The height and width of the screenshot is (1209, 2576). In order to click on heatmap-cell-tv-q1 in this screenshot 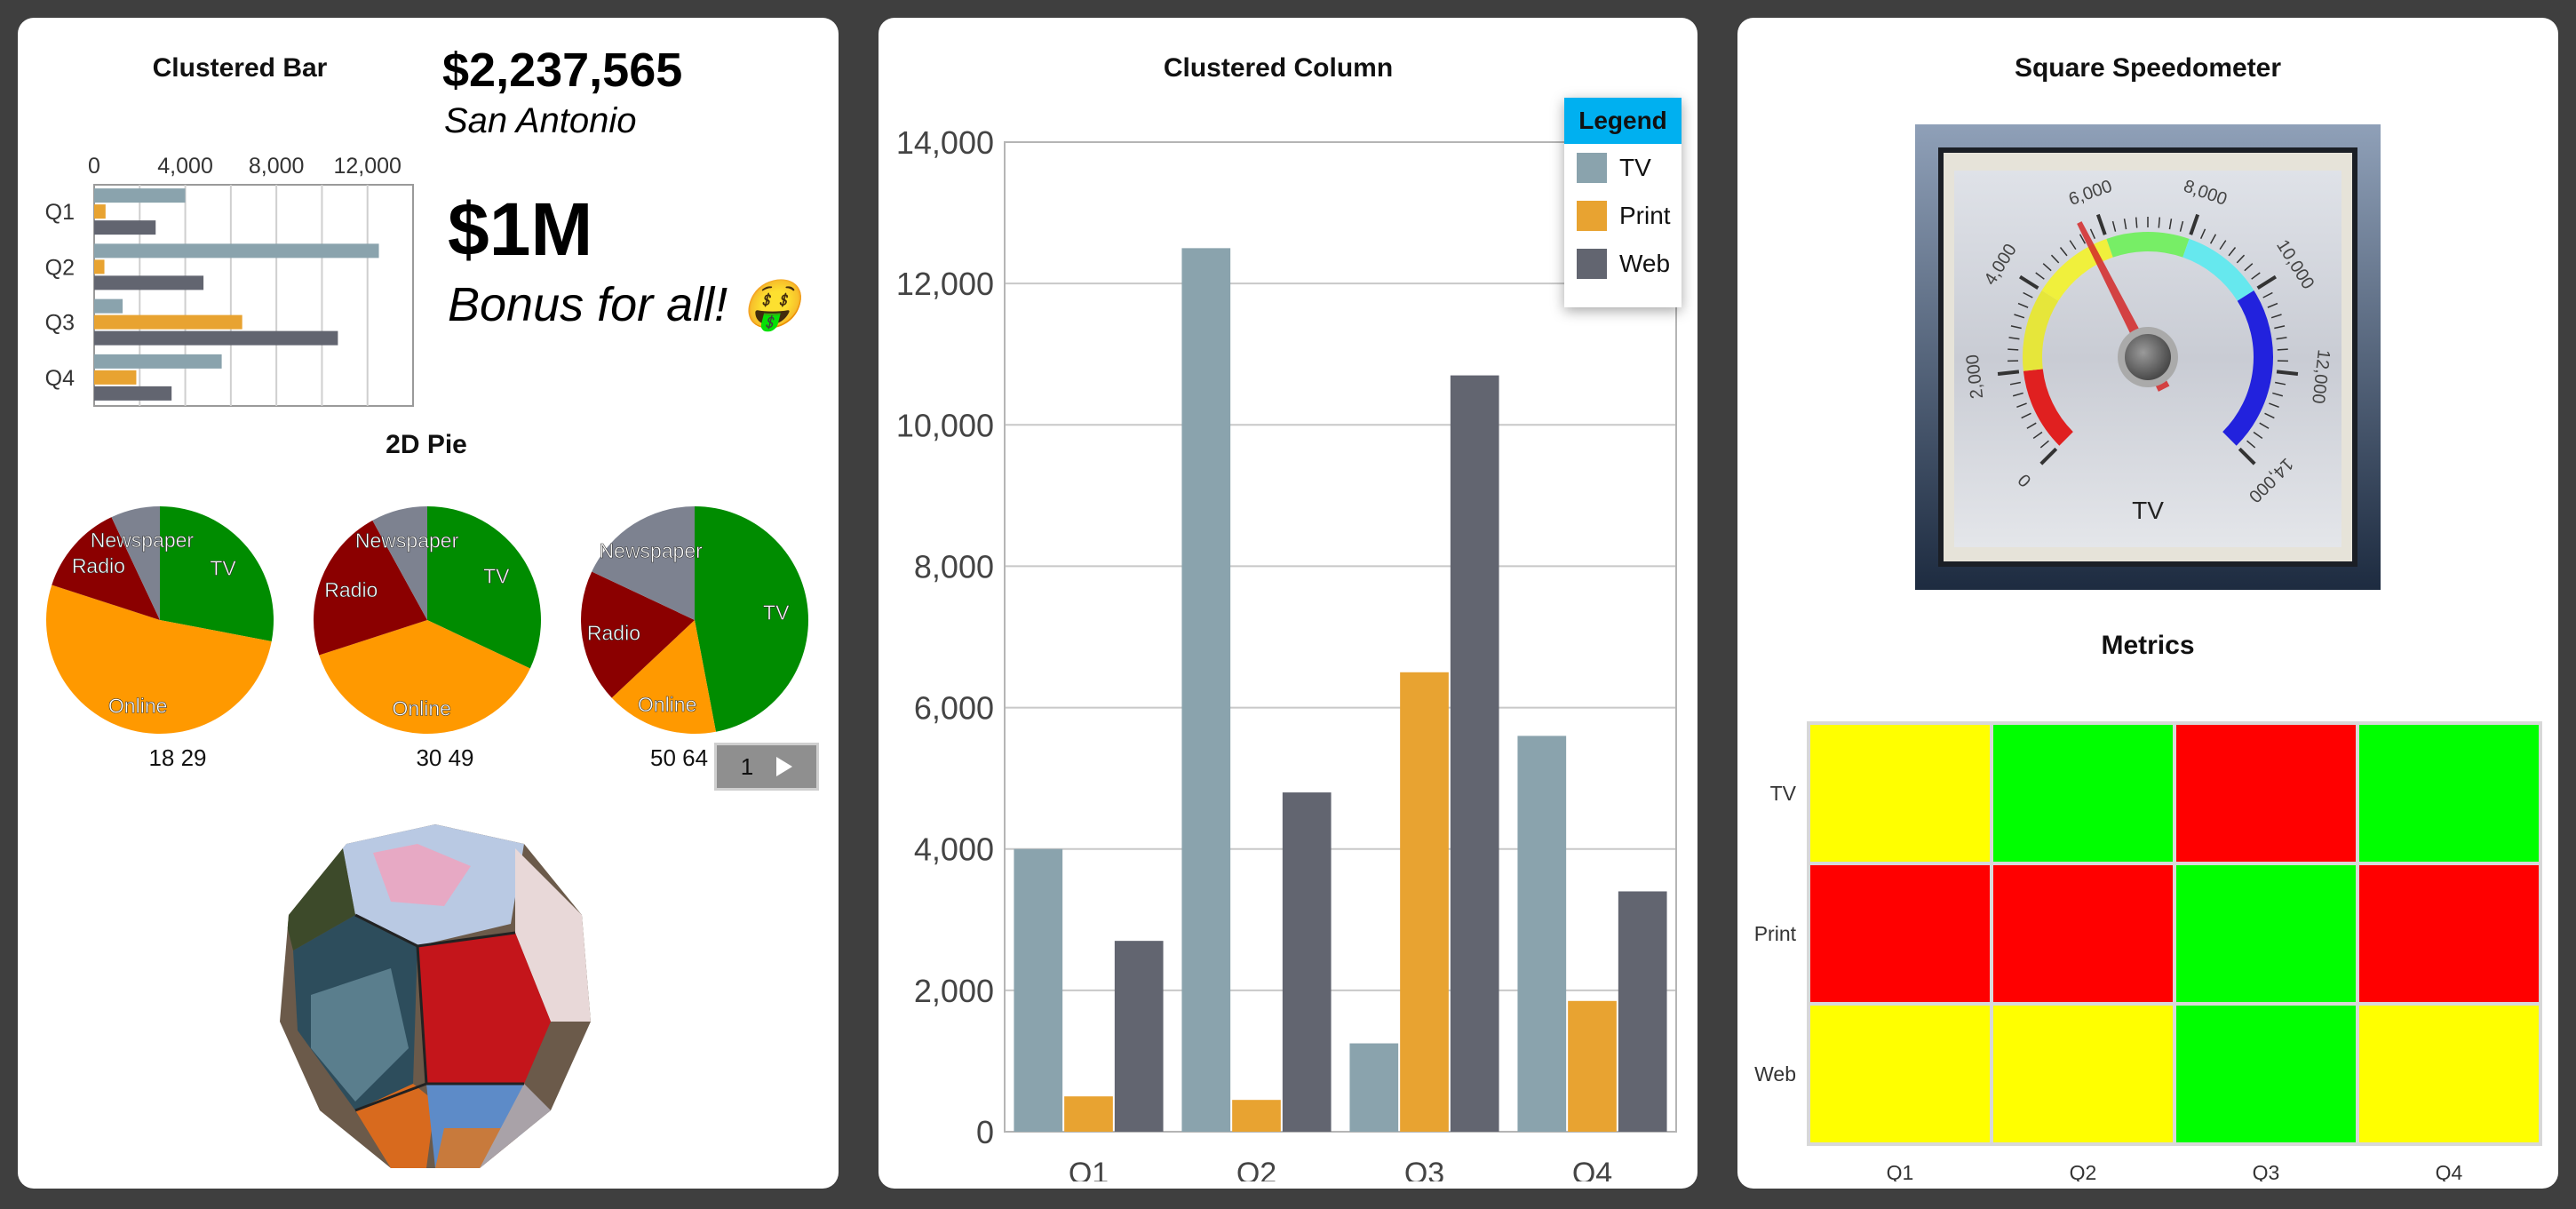, I will do `click(1900, 793)`.